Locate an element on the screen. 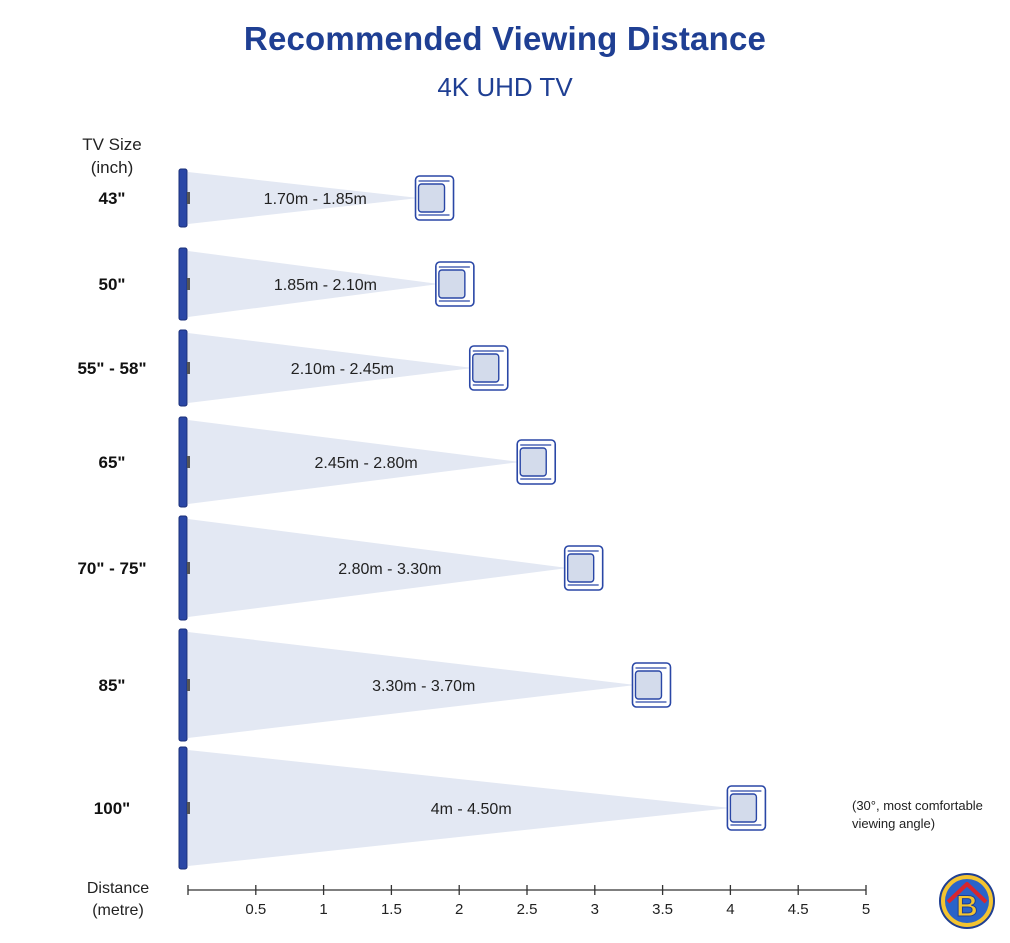 This screenshot has width=1010, height=943. distance-range-label: 2.10m - 2.45m is located at coordinates (342, 369).